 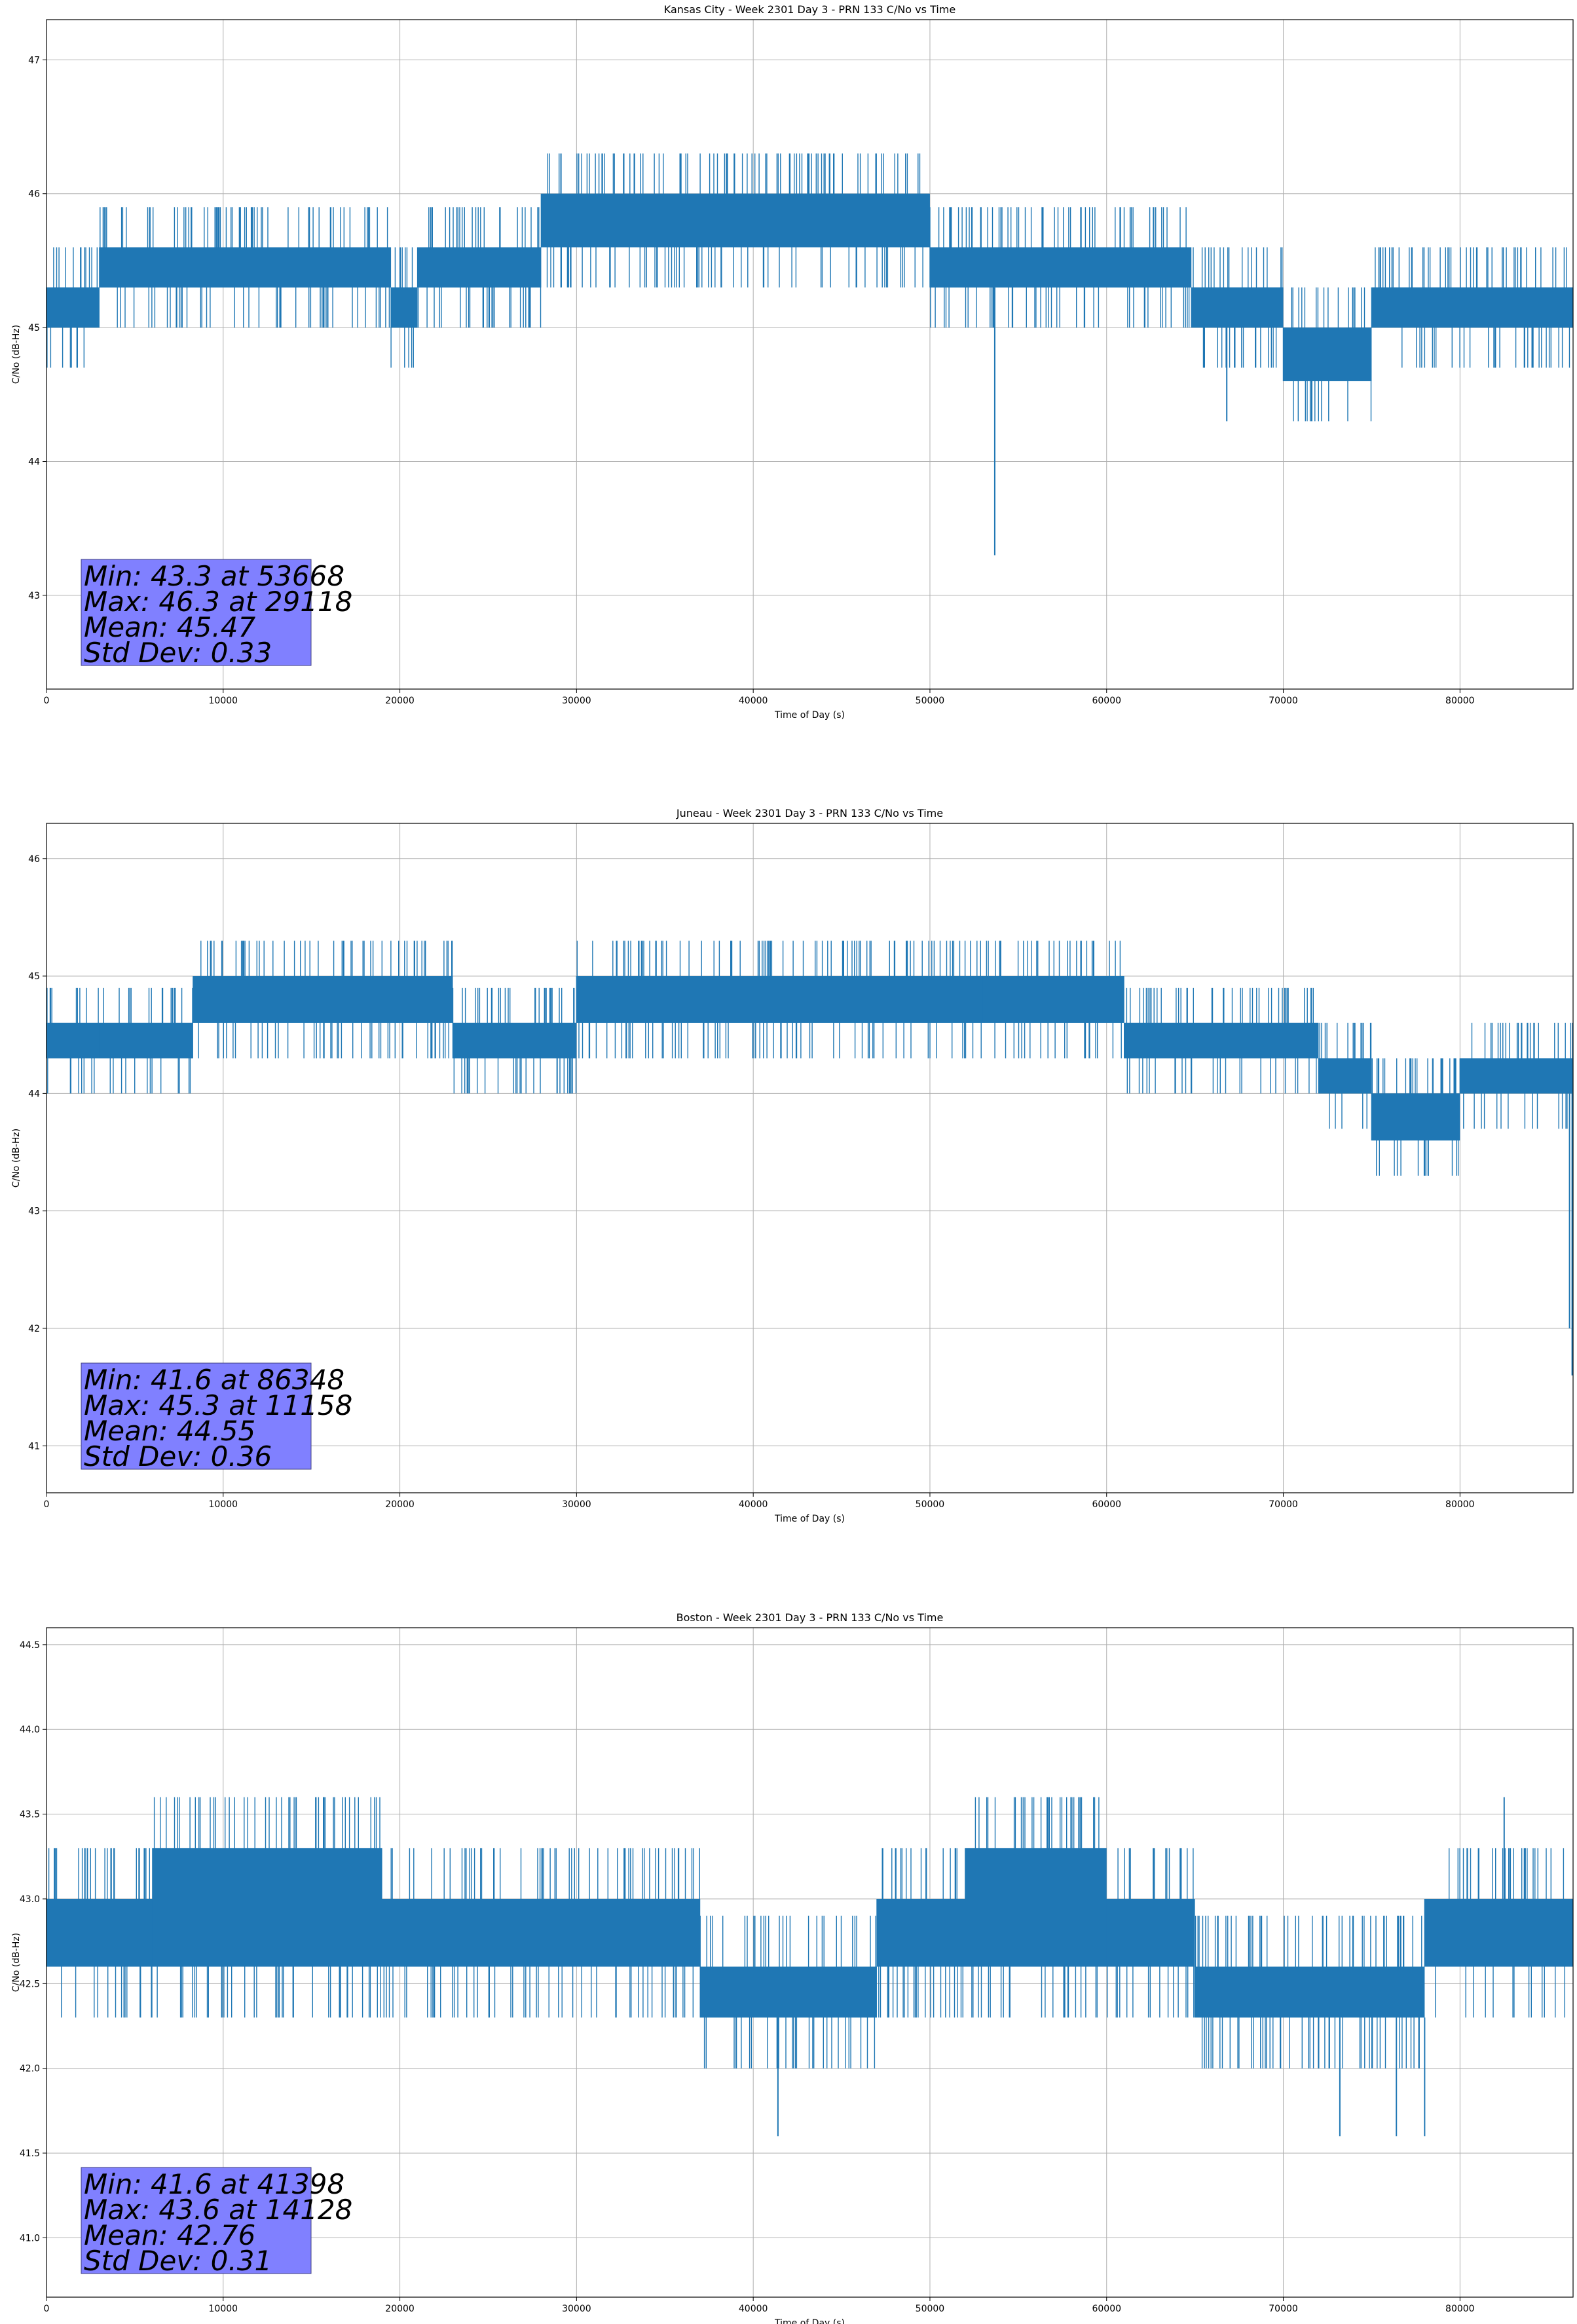 What do you see at coordinates (30, 1899) in the screenshot?
I see `y-tick-label: 43.0` at bounding box center [30, 1899].